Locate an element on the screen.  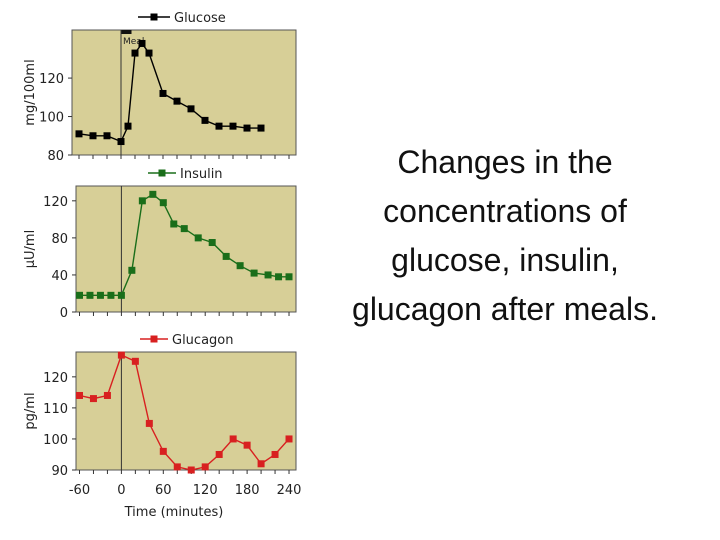
glucagon-xlabel: Time (minutes) is located at coordinates (174, 512).